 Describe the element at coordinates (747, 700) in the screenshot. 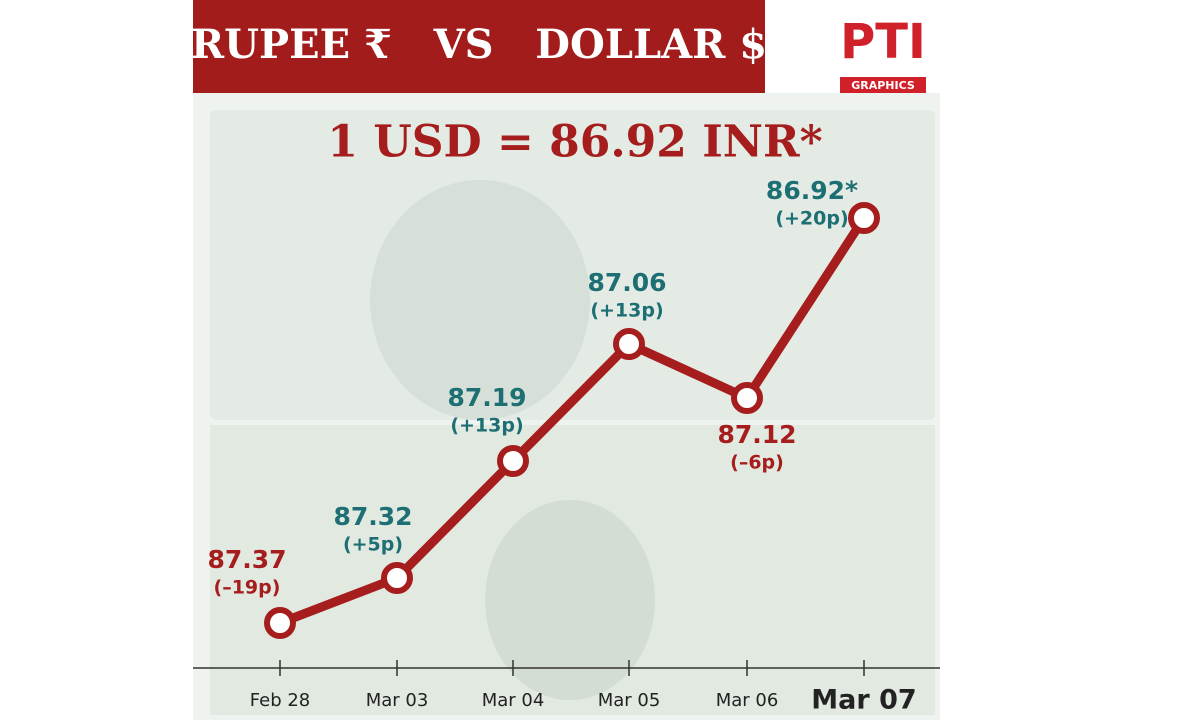

I see `x-tick-label: Mar 06` at that location.